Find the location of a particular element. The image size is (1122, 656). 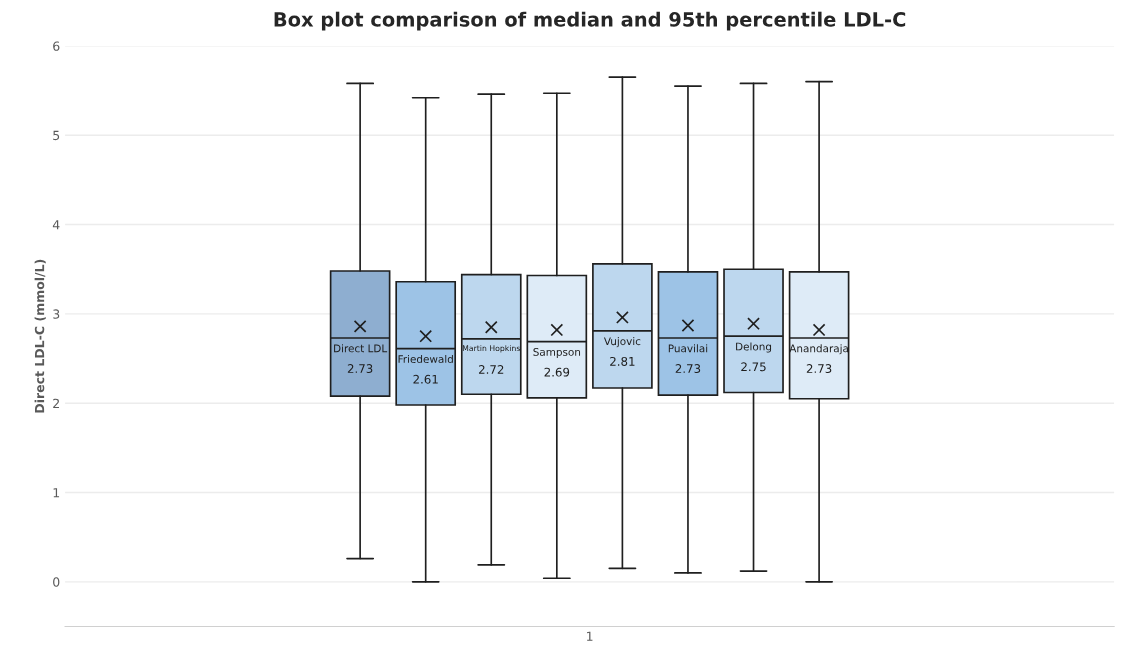

text: 2.72 is located at coordinates (491, 369).